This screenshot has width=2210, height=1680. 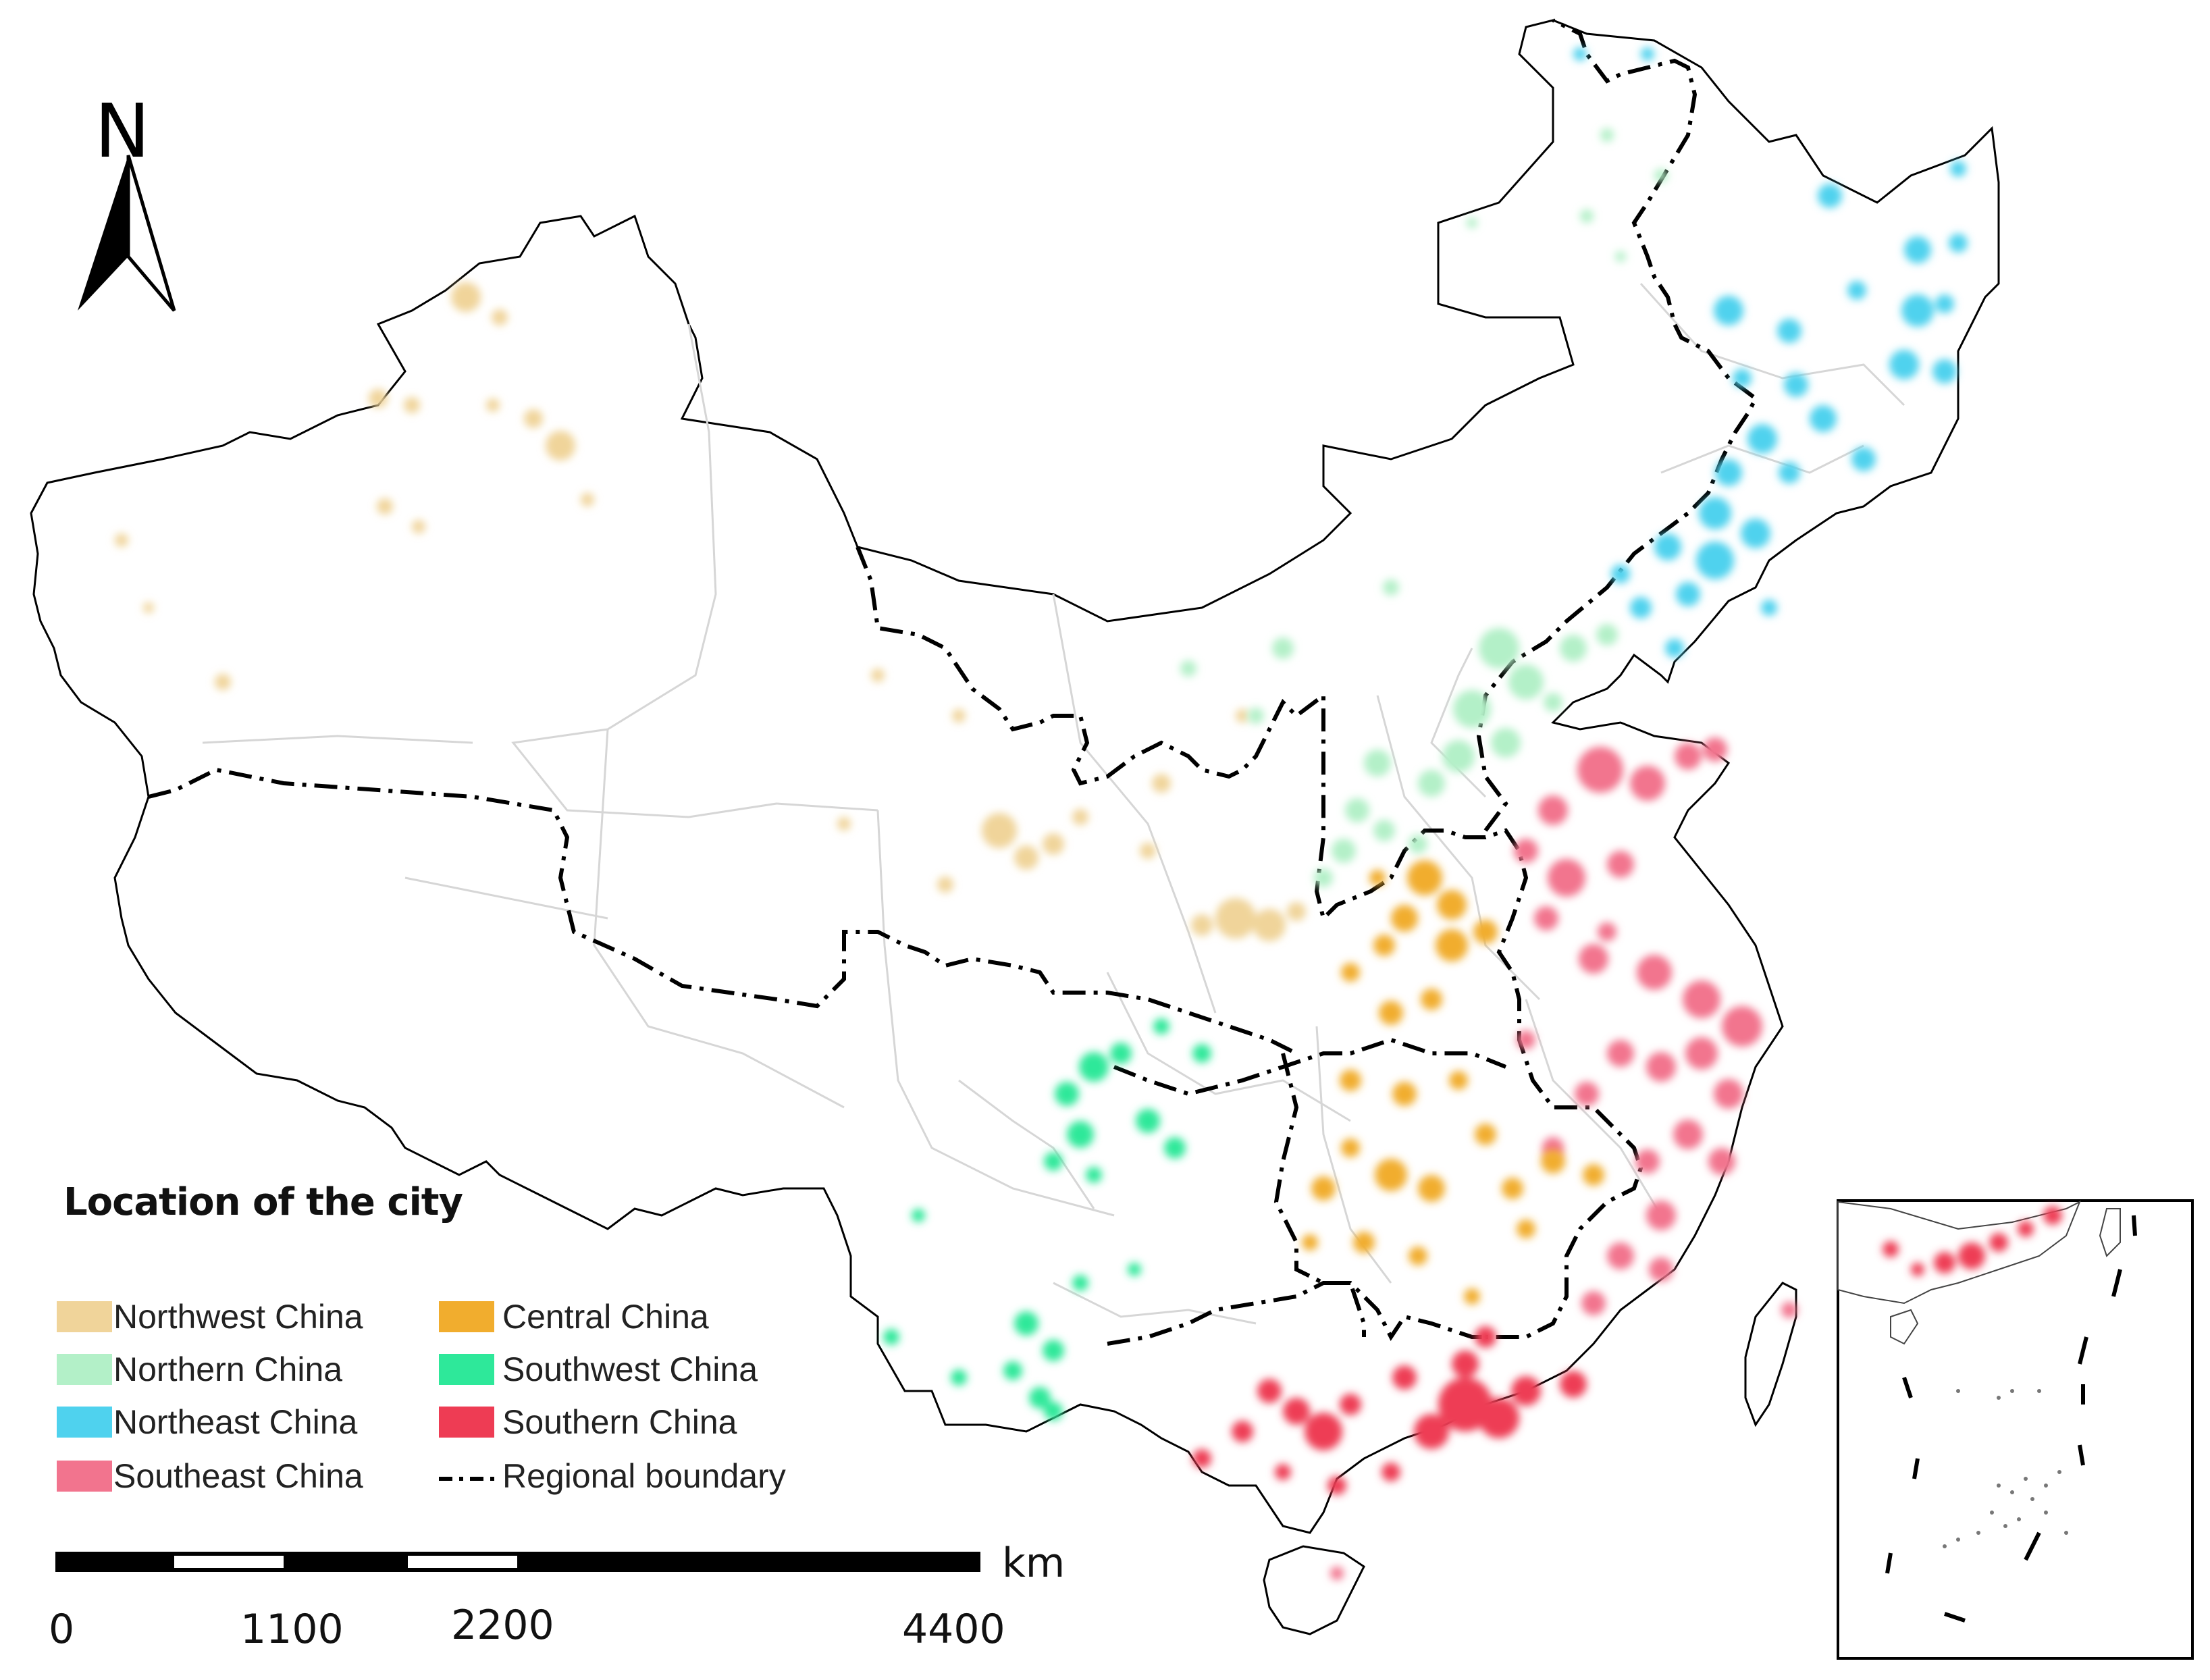 What do you see at coordinates (605, 1317) in the screenshot?
I see `legend-label-central: Central China` at bounding box center [605, 1317].